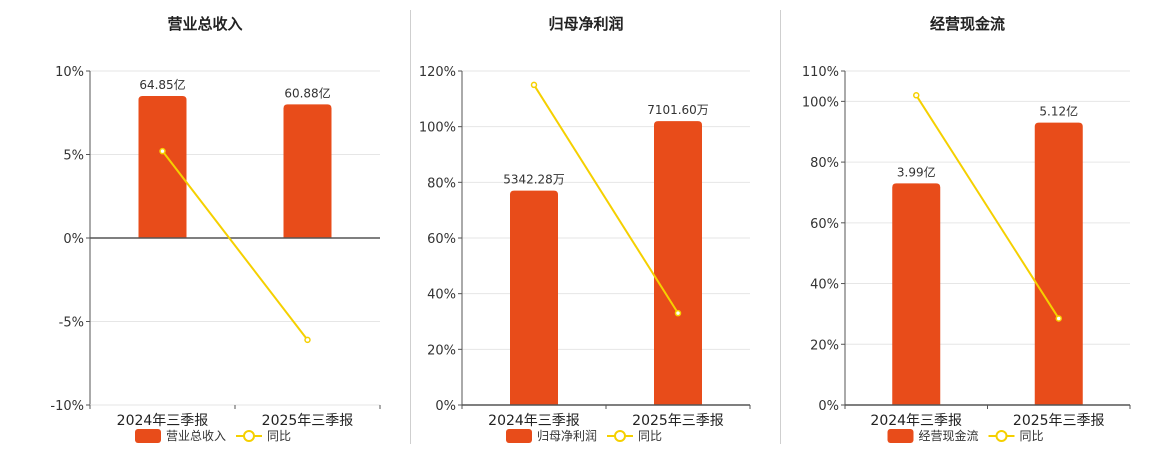  Describe the element at coordinates (162, 84) in the screenshot. I see `bar-data-label: 64.85亿` at that location.